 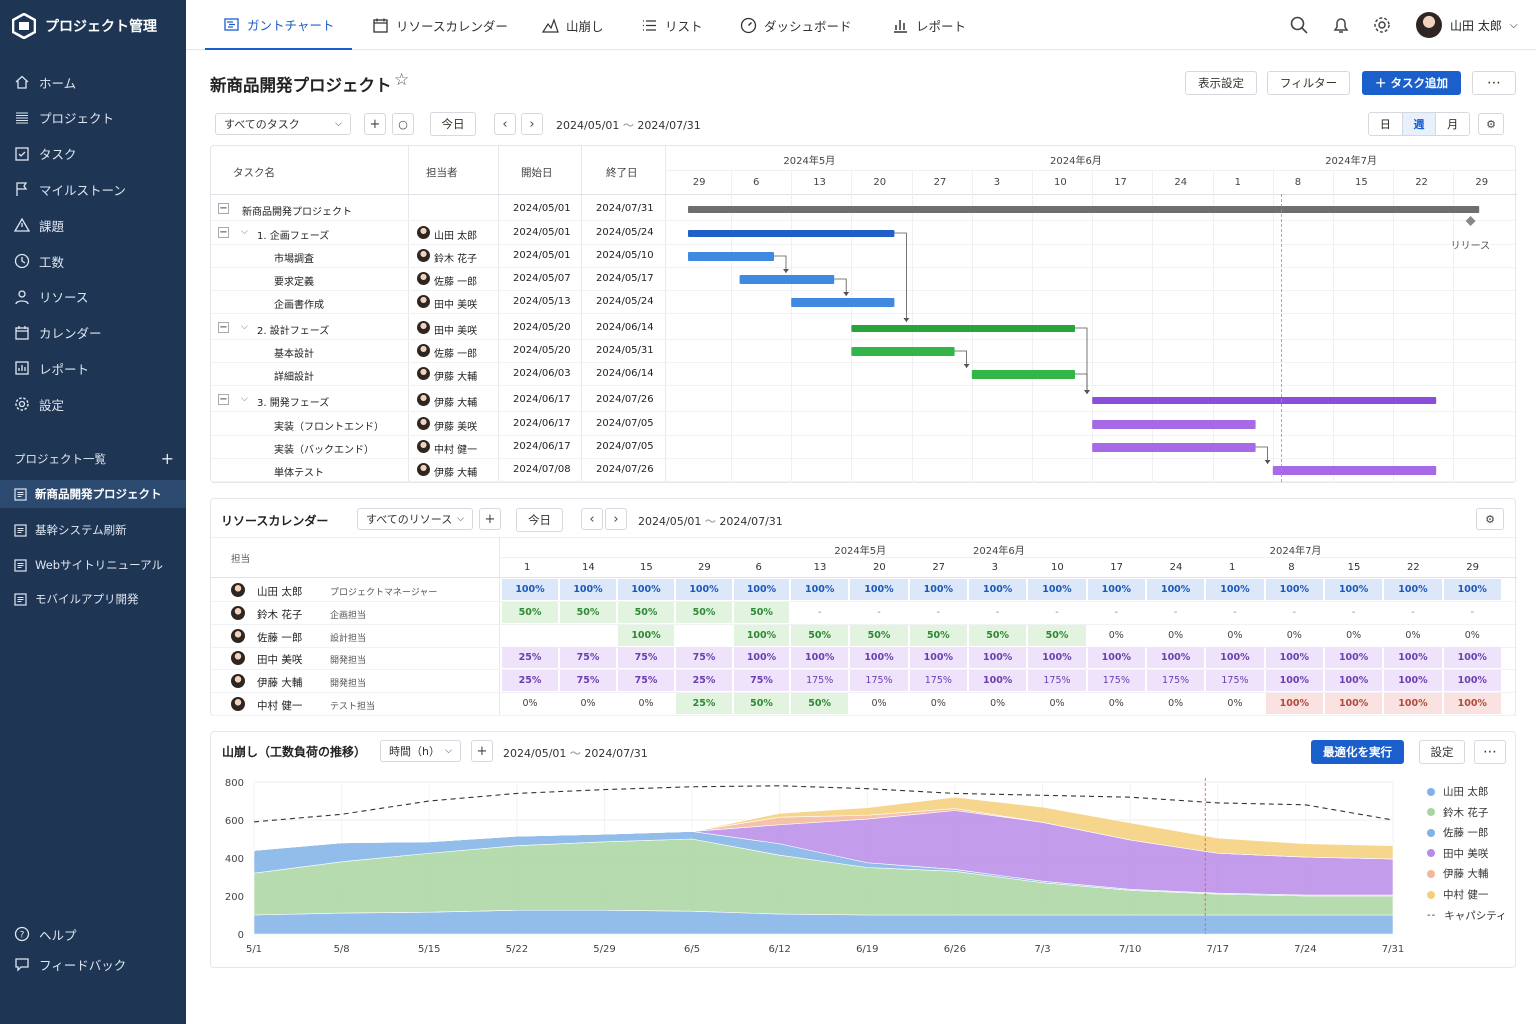 What do you see at coordinates (1491, 124) in the screenshot?
I see `settings-icon: ⚙` at bounding box center [1491, 124].